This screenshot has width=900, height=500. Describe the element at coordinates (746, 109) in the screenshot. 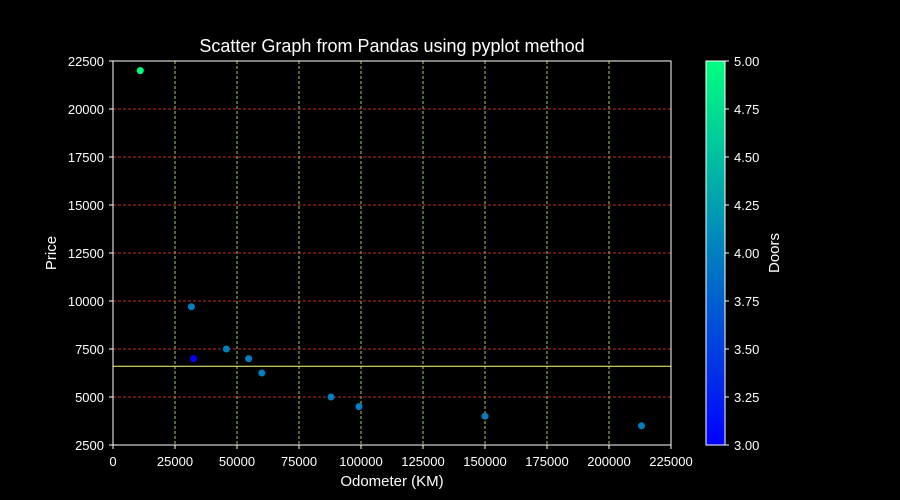

I see `colorbar-tick-label: 4.75` at that location.